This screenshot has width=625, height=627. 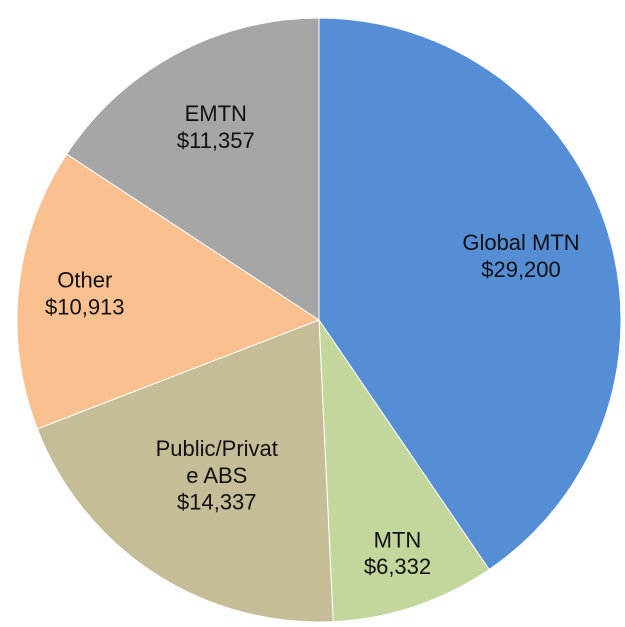 What do you see at coordinates (216, 140) in the screenshot?
I see `slice-value-label: $11,357` at bounding box center [216, 140].